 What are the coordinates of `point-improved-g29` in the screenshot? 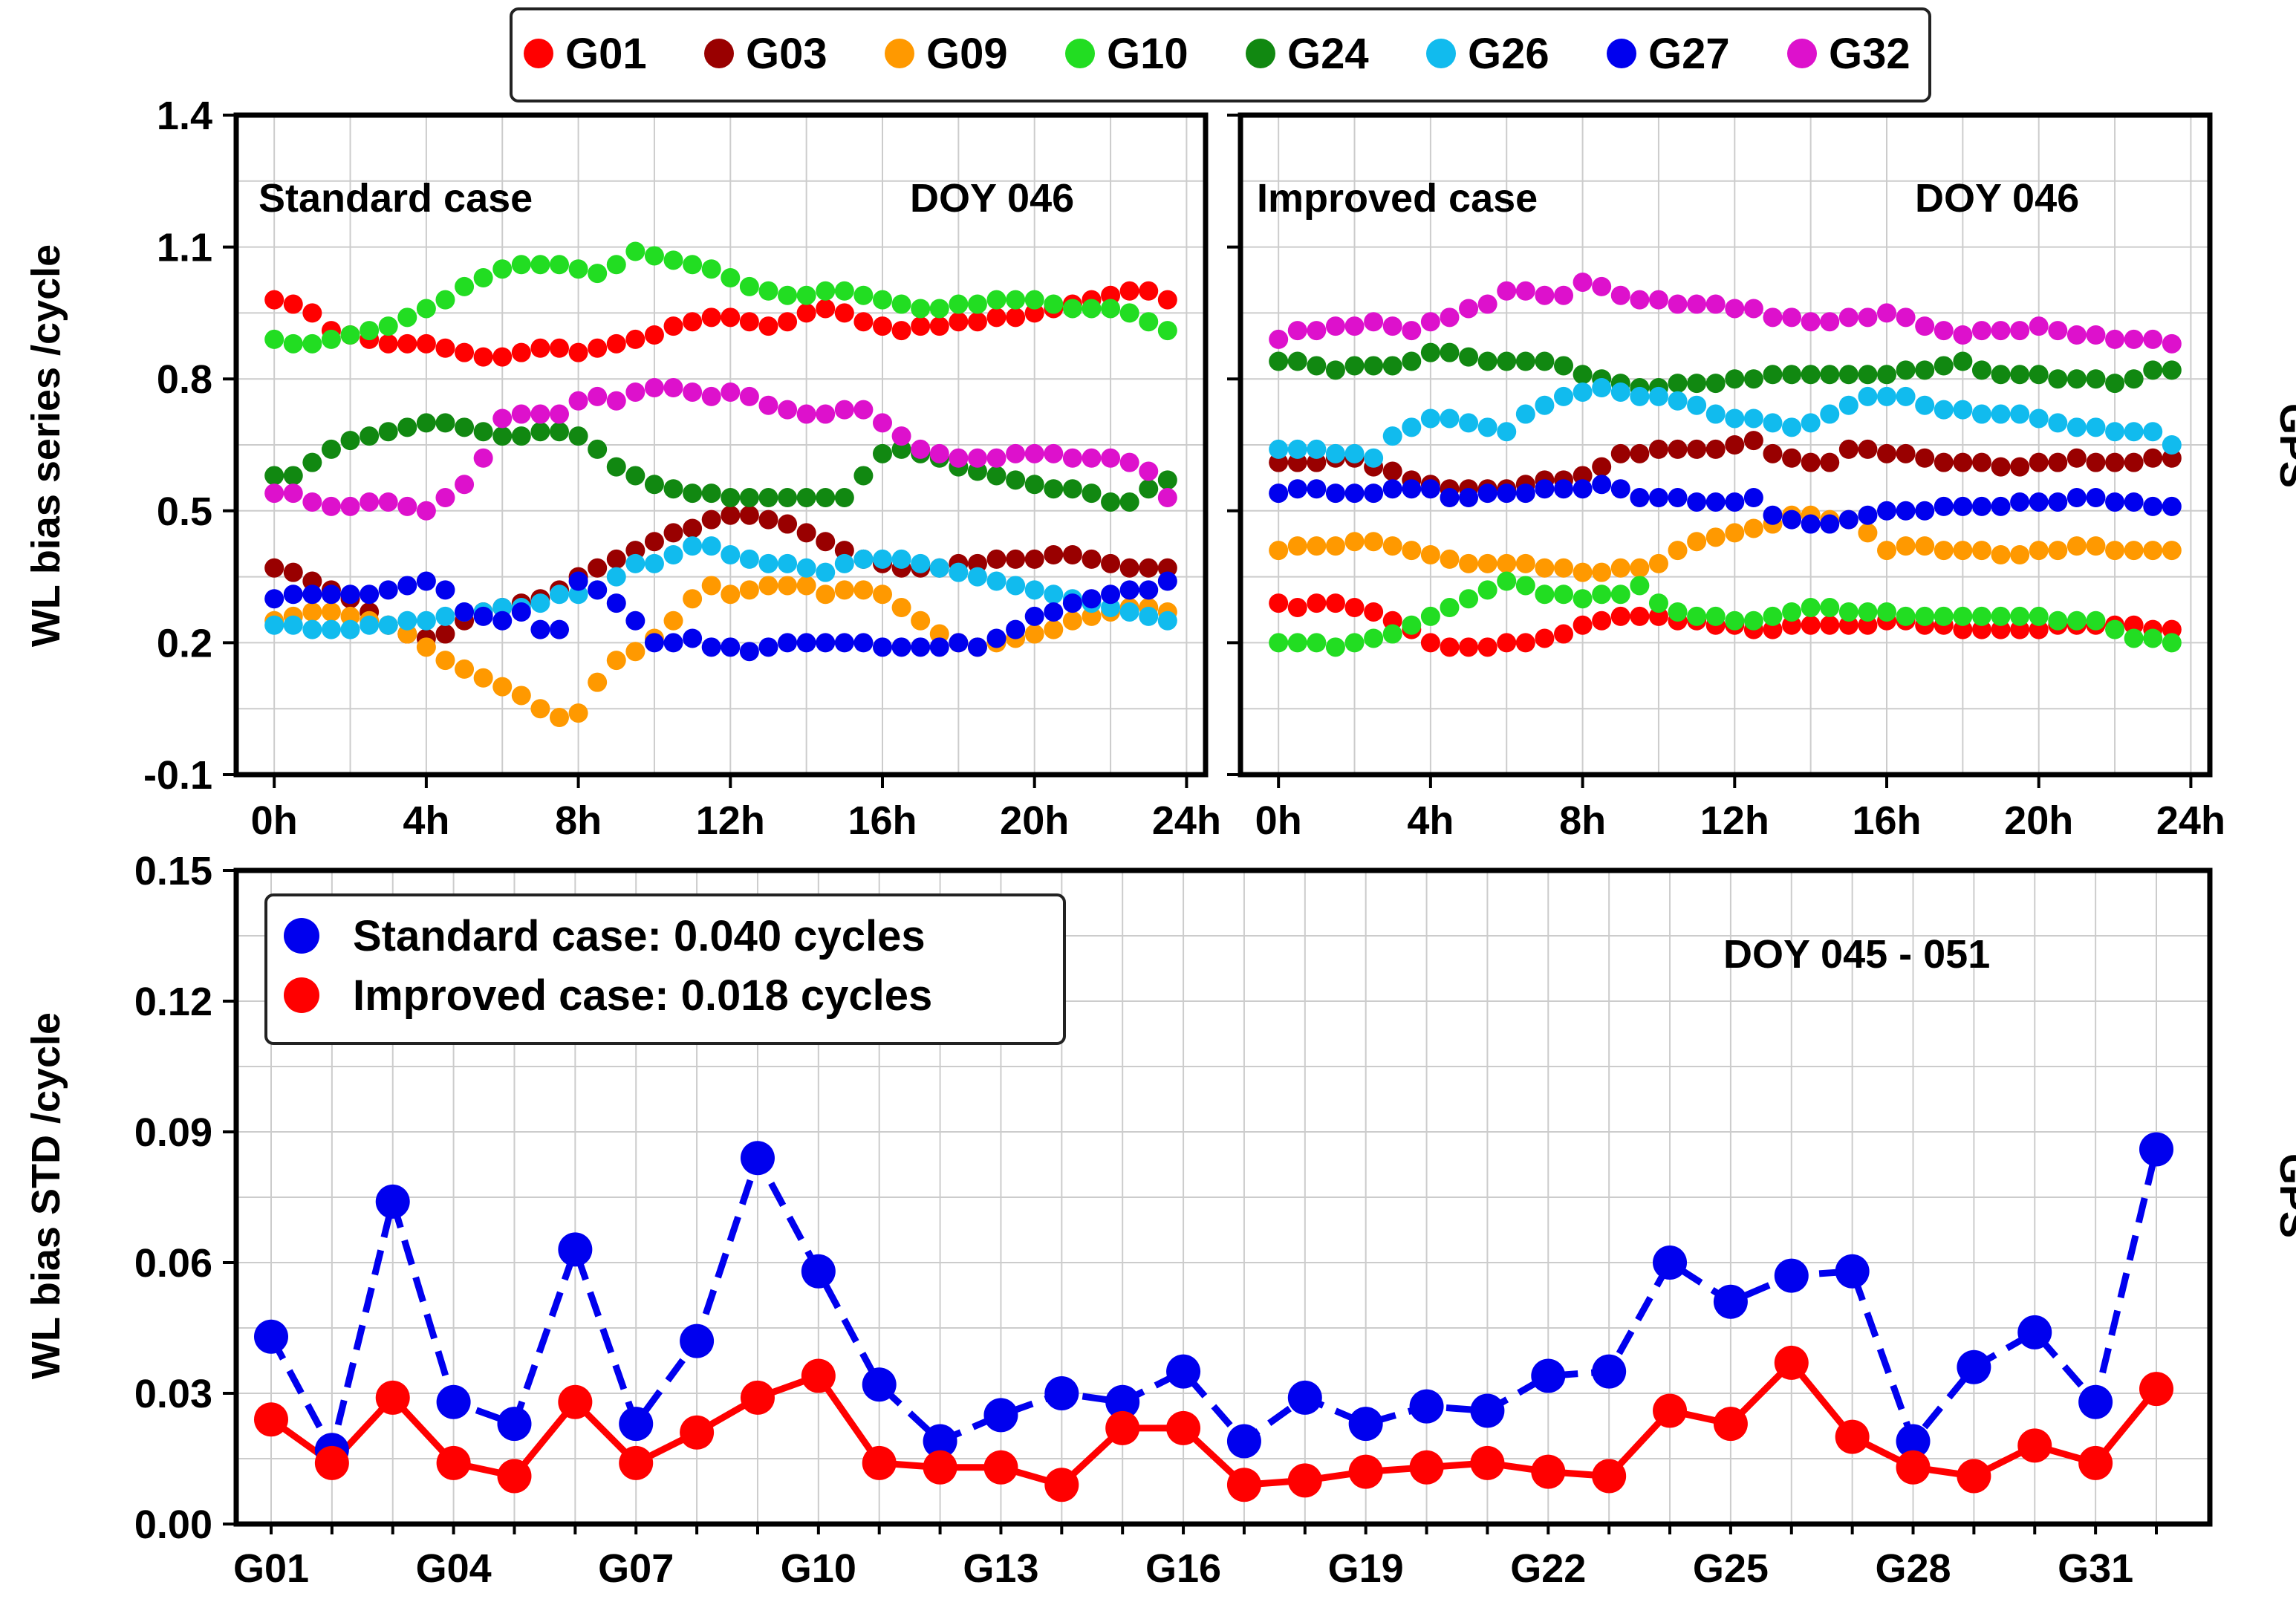 It's located at (1974, 1476).